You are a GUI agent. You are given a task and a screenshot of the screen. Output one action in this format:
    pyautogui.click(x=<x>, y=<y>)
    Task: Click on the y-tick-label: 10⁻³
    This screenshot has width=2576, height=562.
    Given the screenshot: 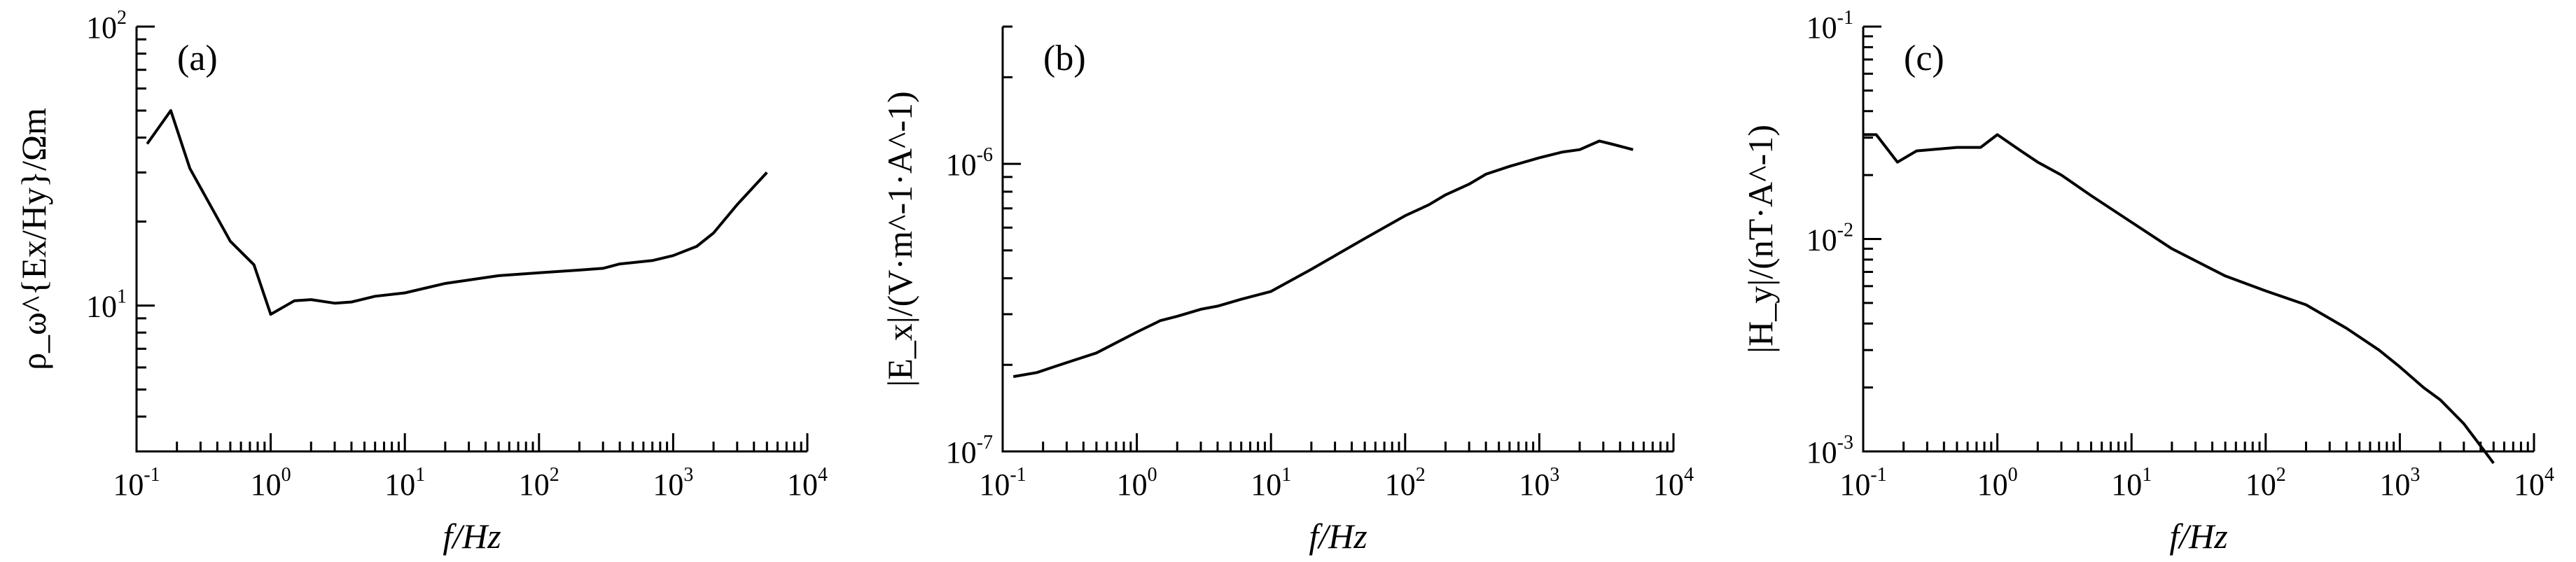 What is the action you would take?
    pyautogui.click(x=1829, y=451)
    